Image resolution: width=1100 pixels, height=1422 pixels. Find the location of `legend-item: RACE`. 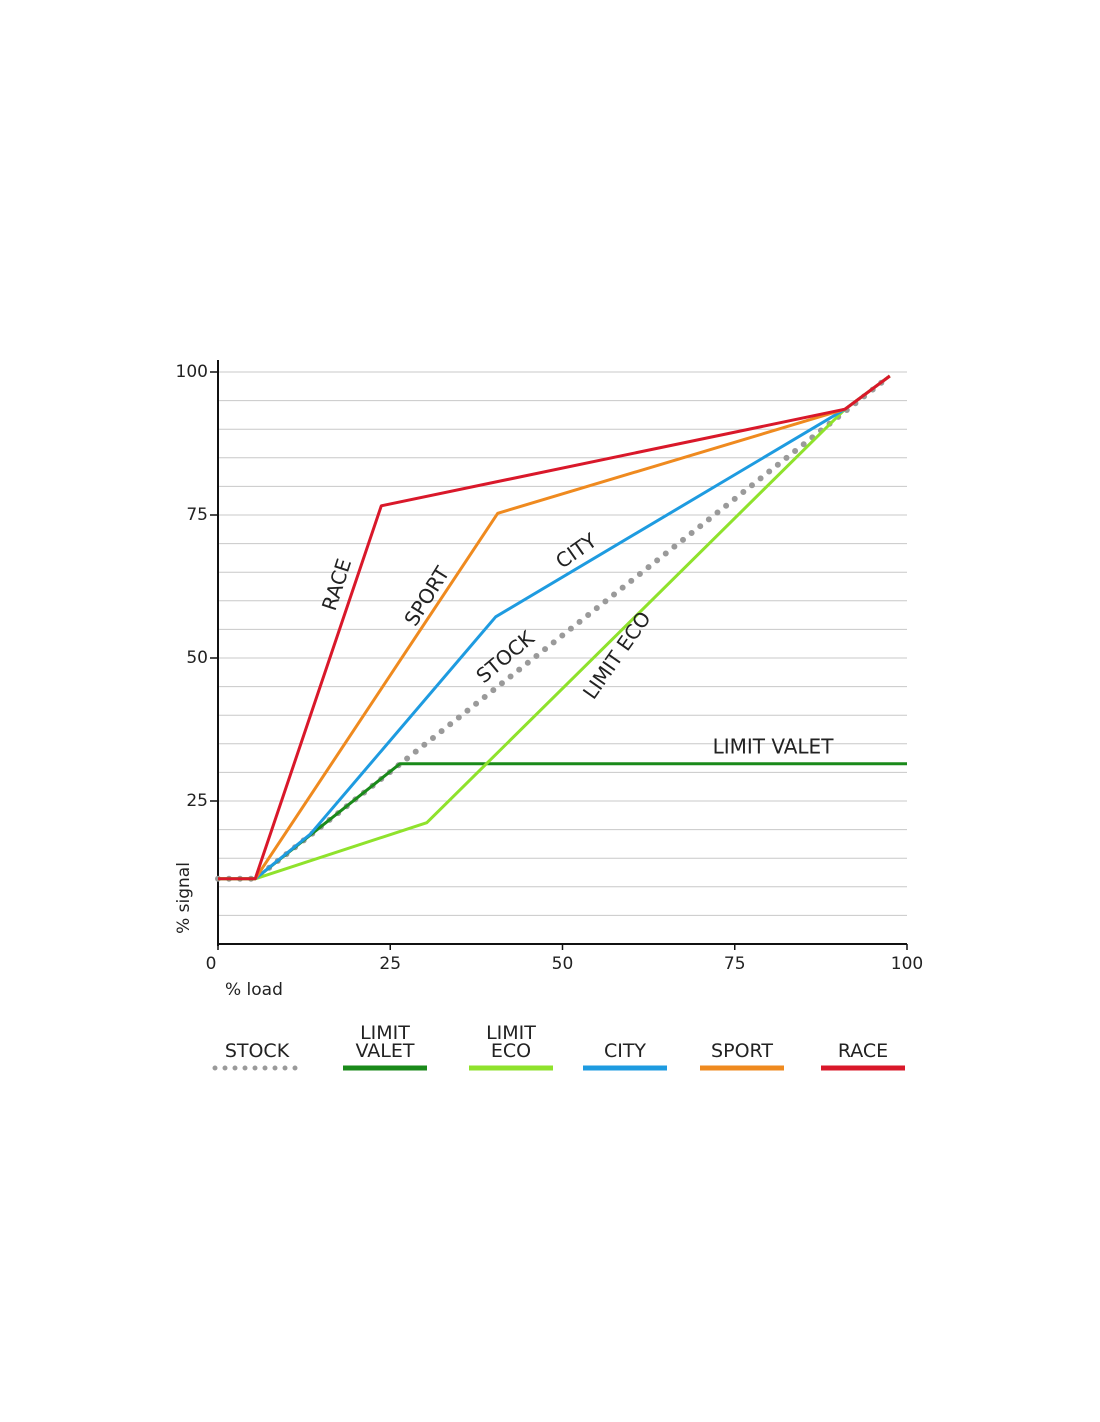

legend-item: RACE is located at coordinates (863, 1048).